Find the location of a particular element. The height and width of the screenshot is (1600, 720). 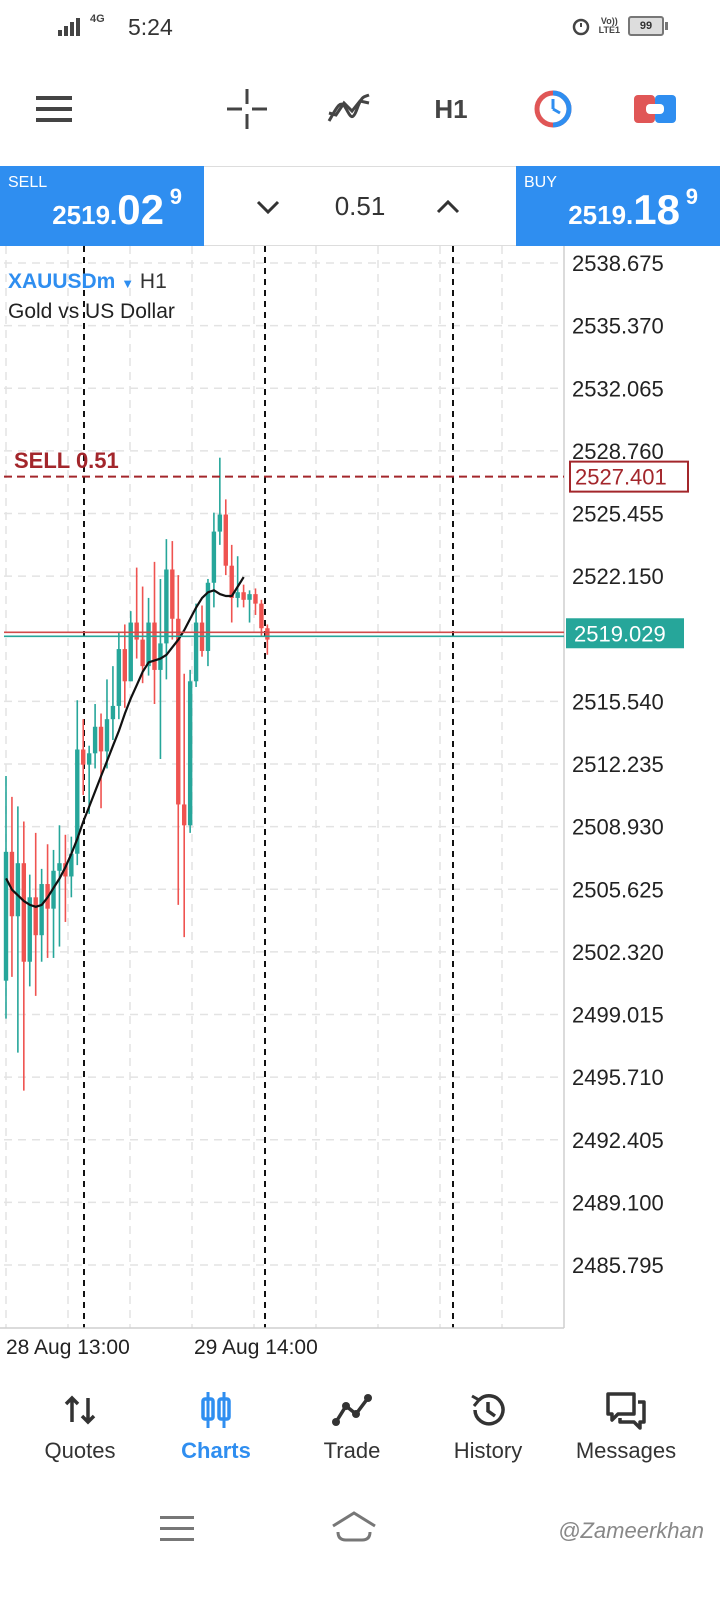

watermark: @Zameerkhan is located at coordinates (631, 1530).